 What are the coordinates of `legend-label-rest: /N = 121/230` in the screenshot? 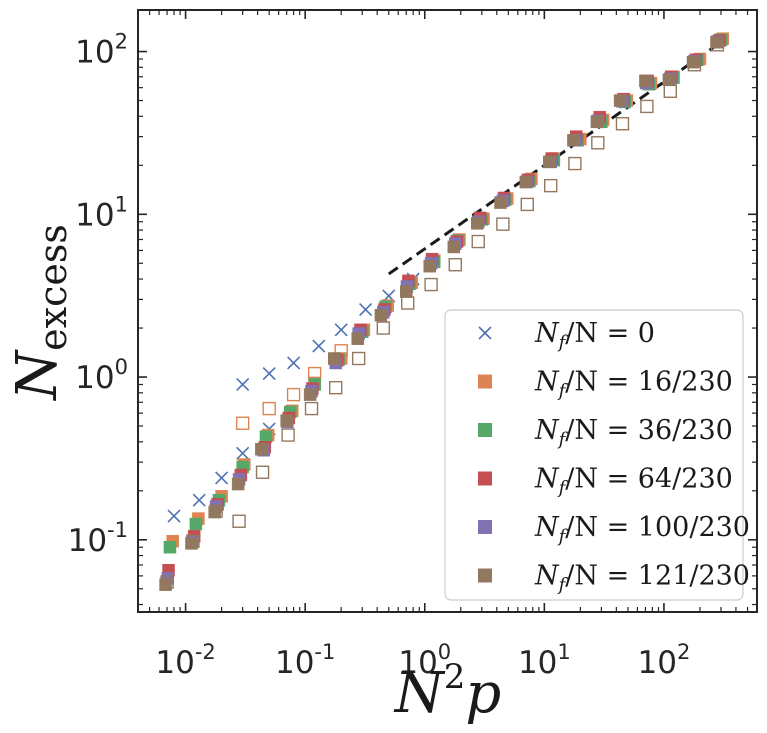 It's located at (657, 576).